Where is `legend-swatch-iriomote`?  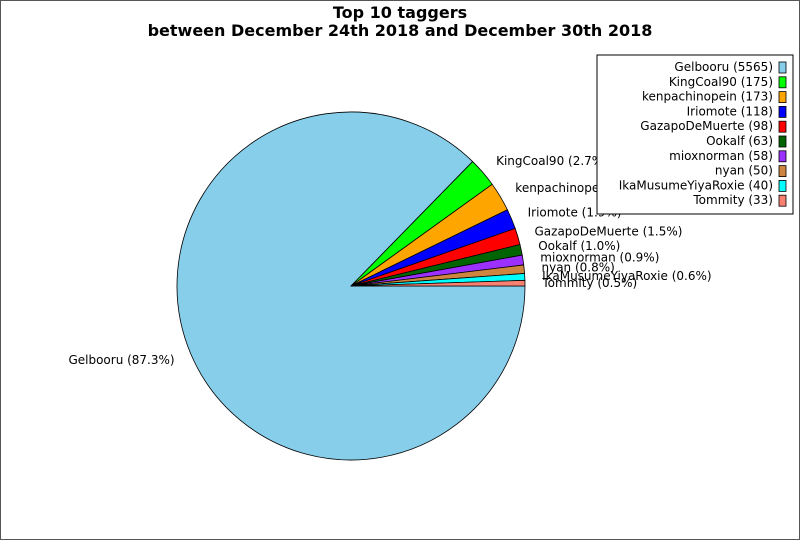 legend-swatch-iriomote is located at coordinates (782, 112).